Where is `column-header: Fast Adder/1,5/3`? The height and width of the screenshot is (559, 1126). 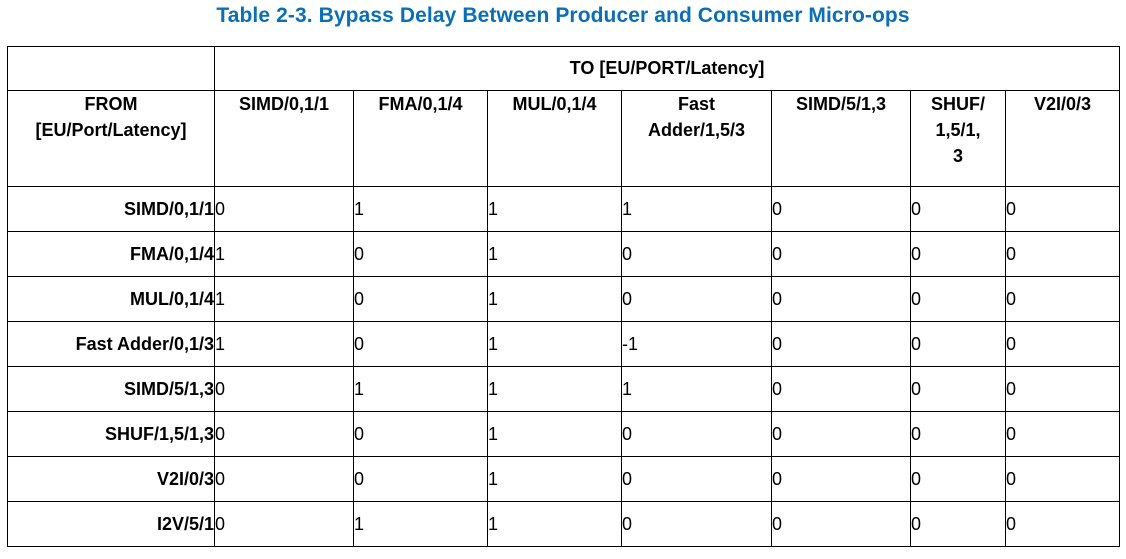 column-header: Fast Adder/1,5/3 is located at coordinates (696, 138).